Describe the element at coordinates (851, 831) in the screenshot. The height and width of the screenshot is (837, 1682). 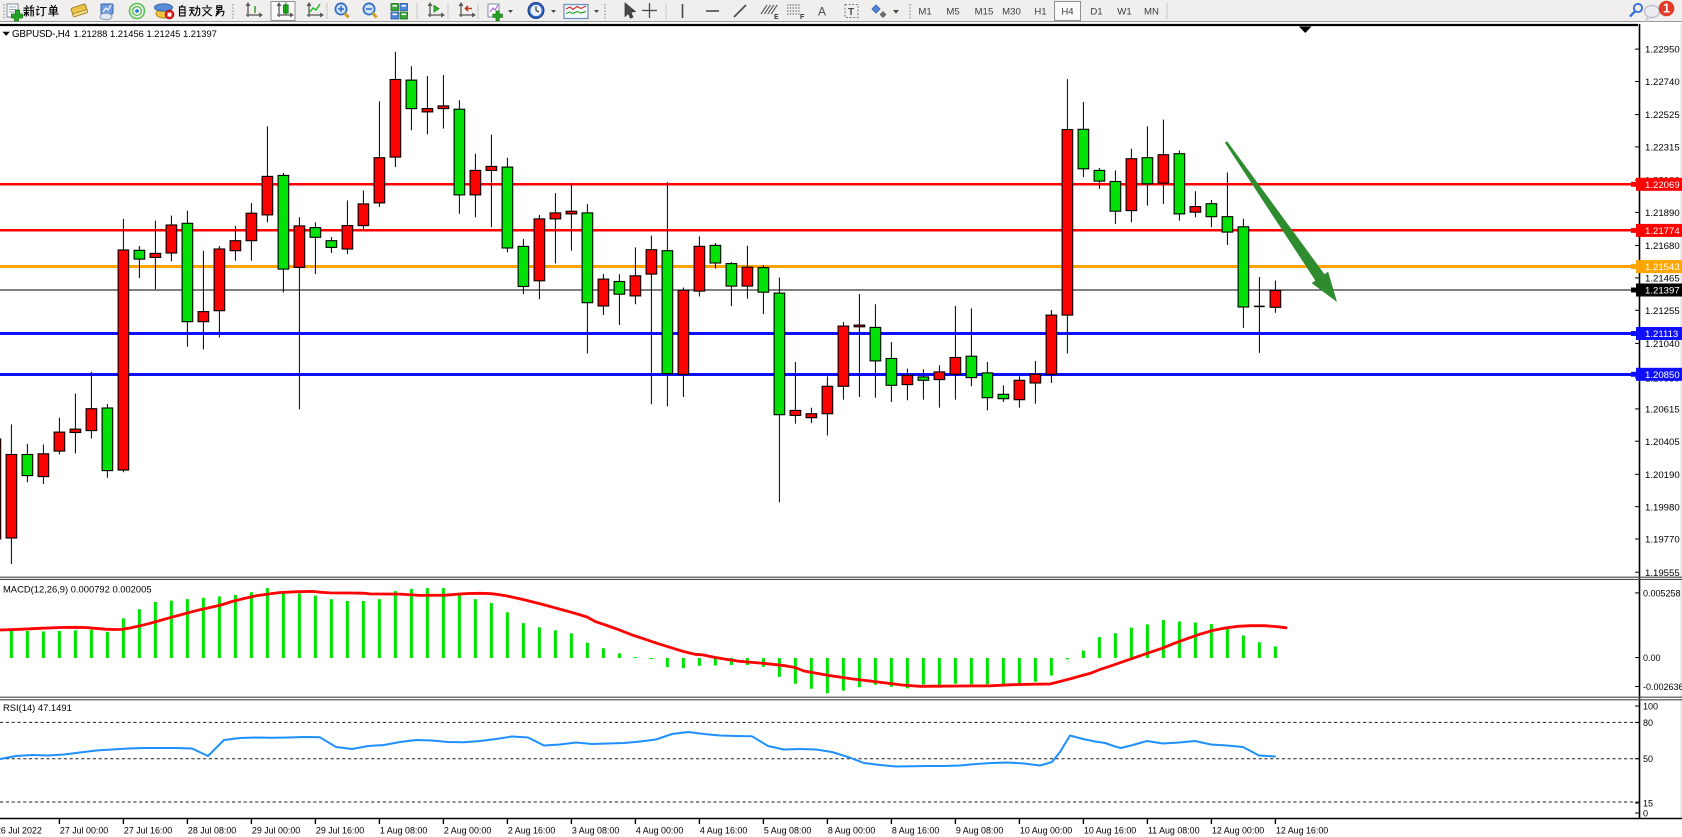
I see `svg-text: 8 Aug 00:00` at that location.